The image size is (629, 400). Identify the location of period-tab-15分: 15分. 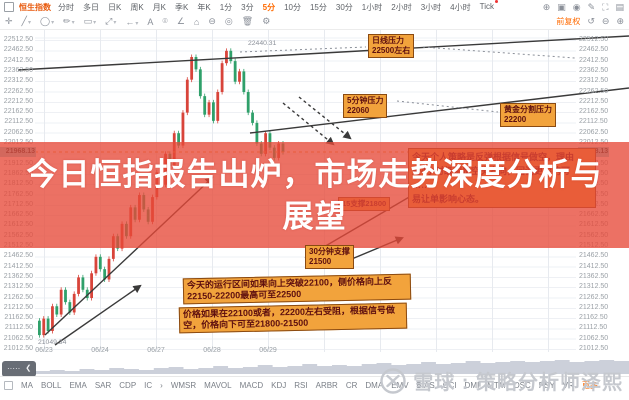
(318, 7).